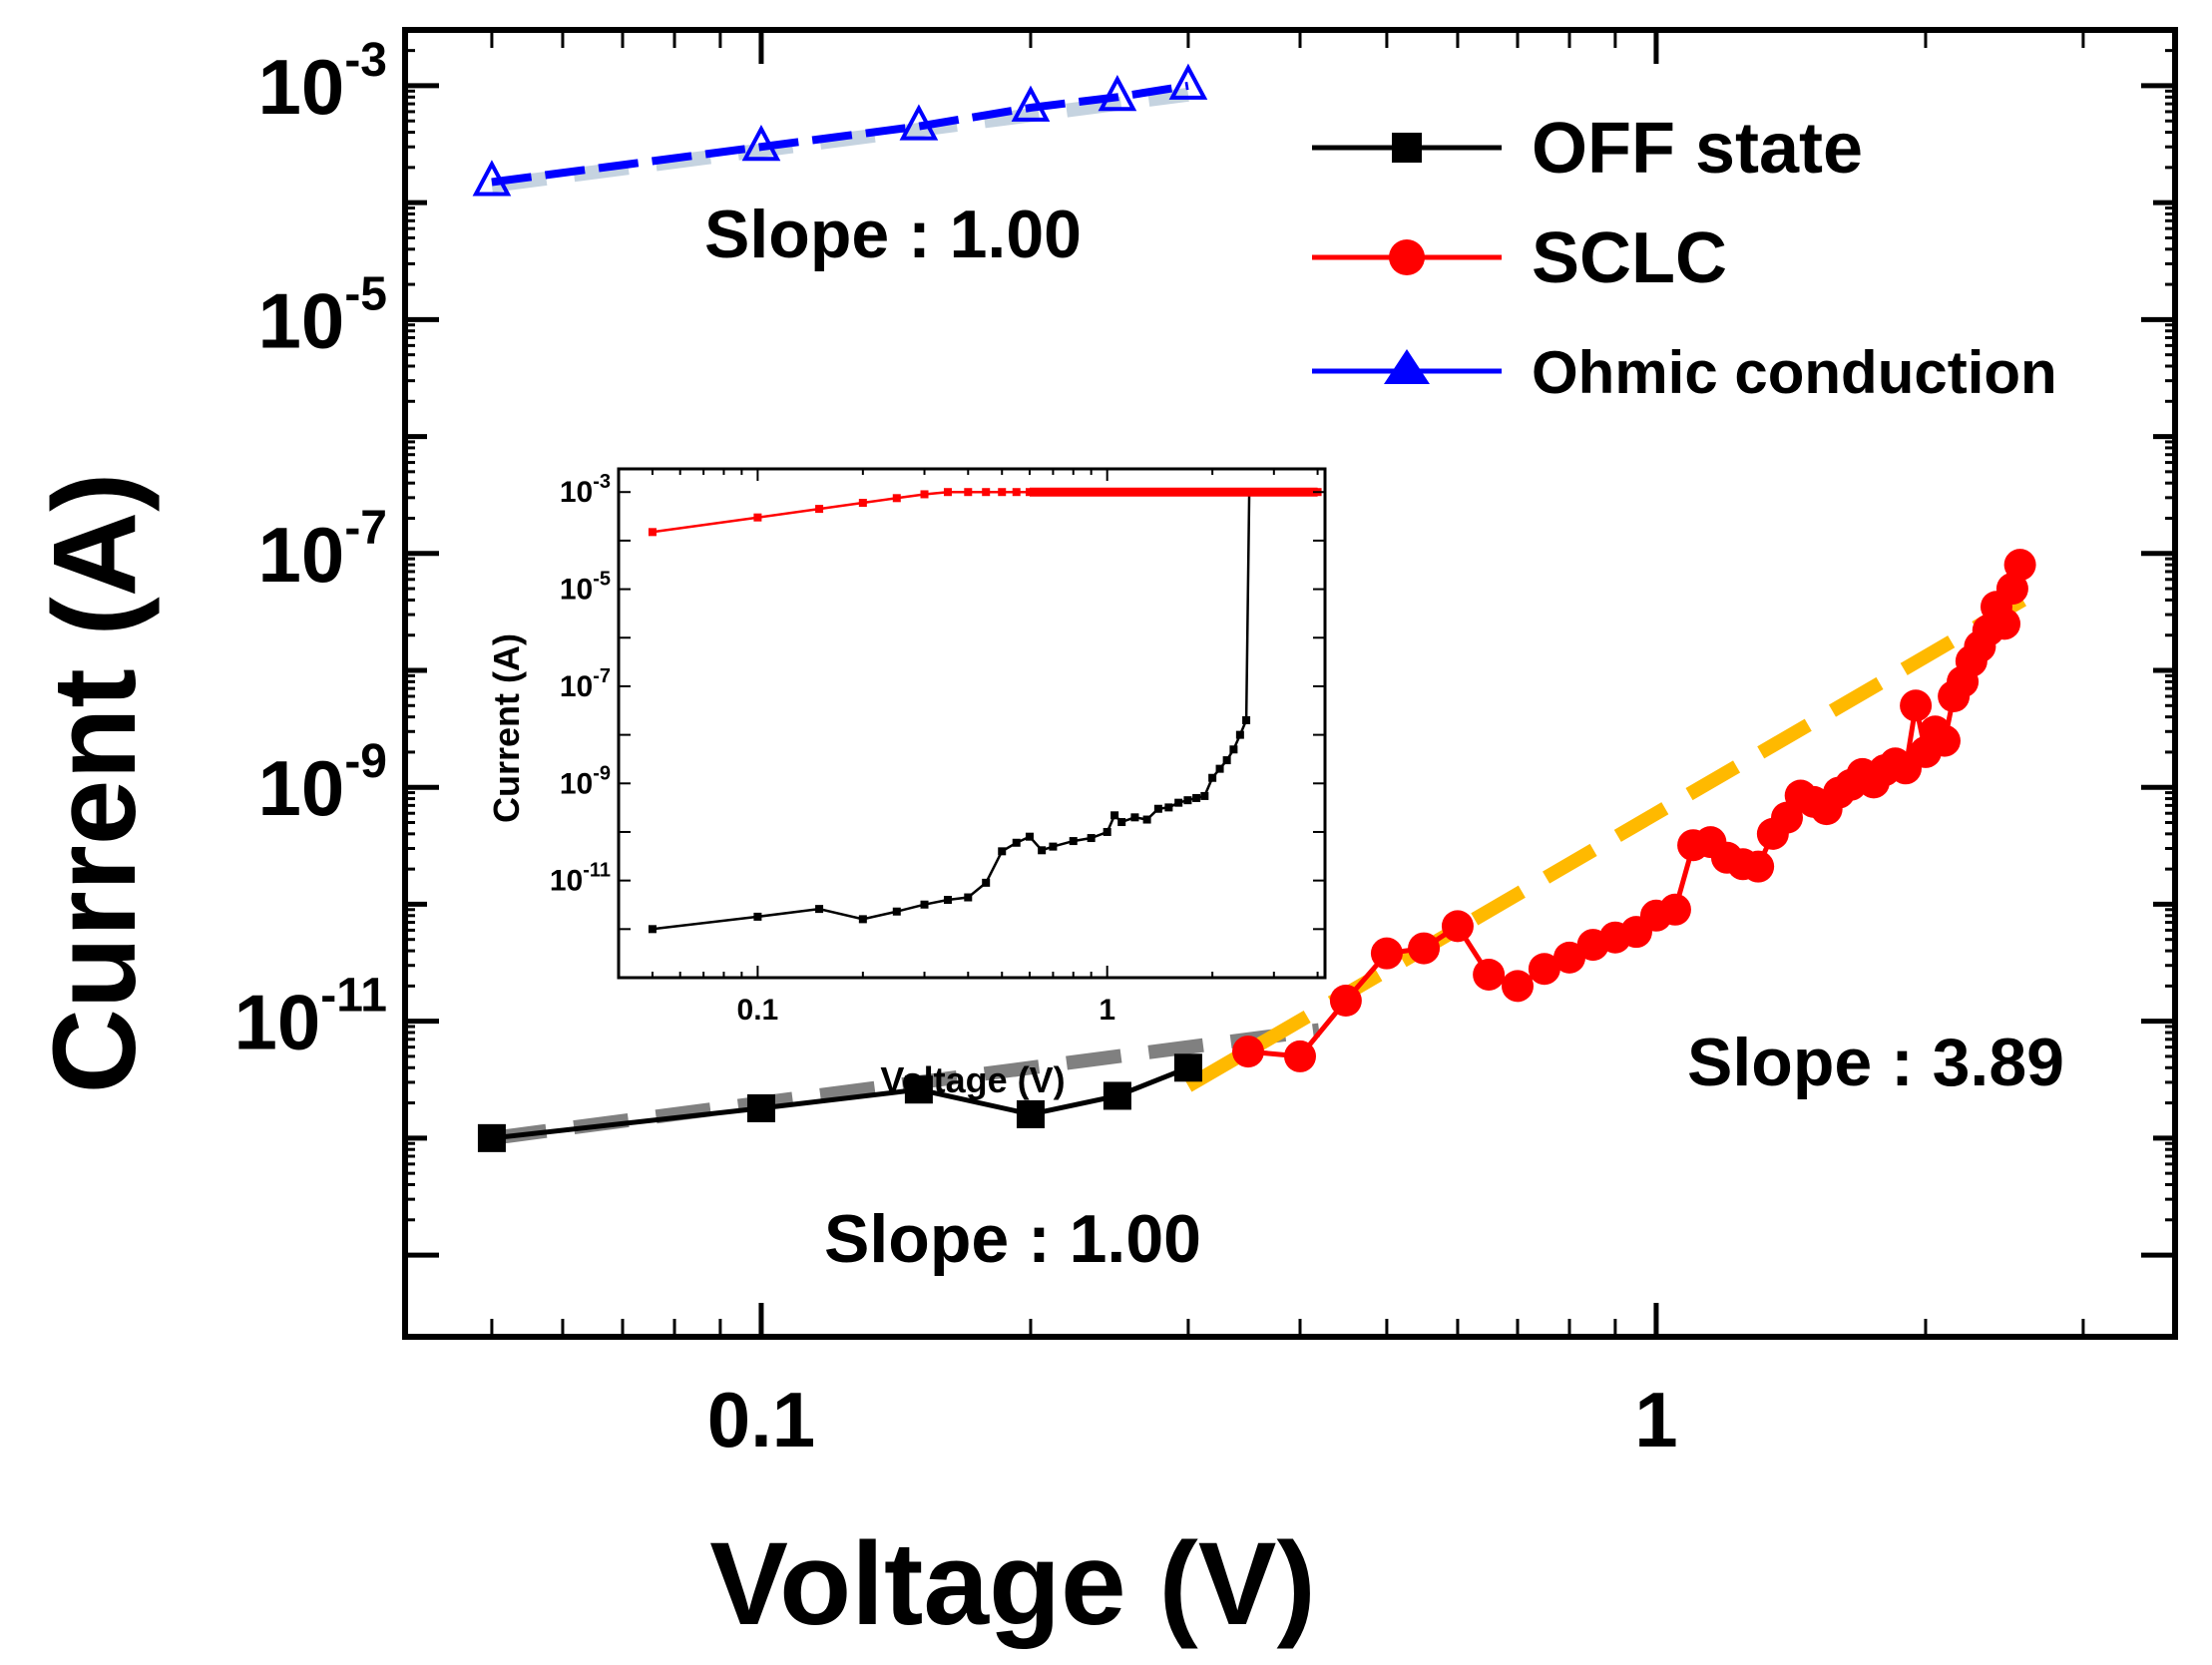 The image size is (2212, 1665). I want to click on x-tick-label: 1, so click(1656, 1419).